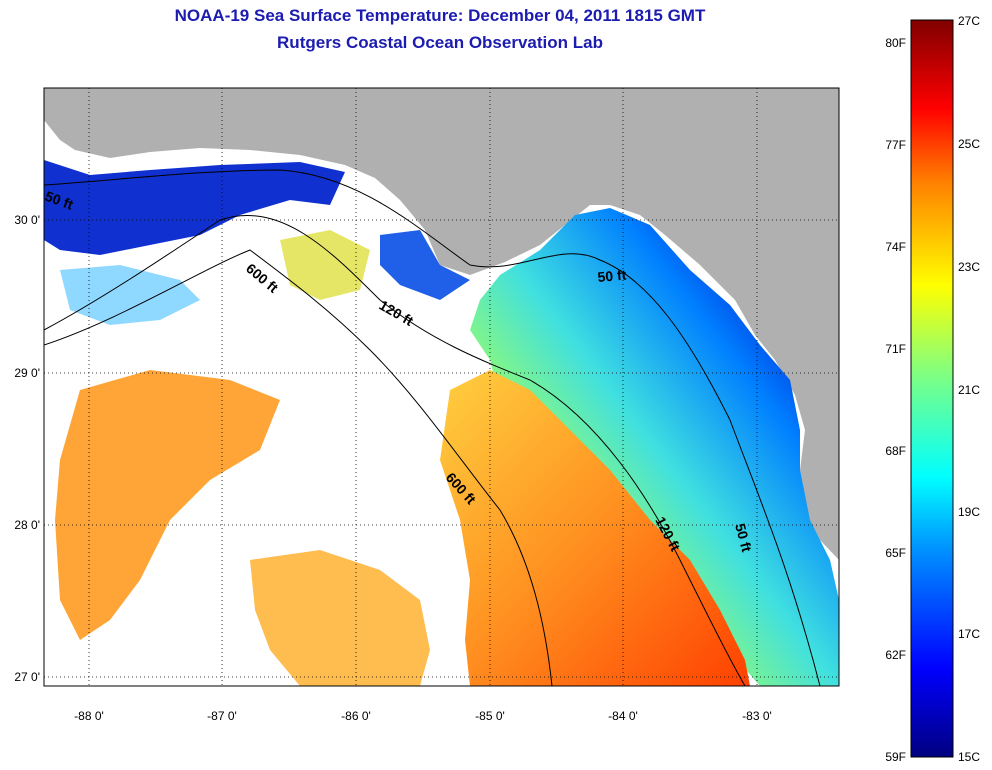  Describe the element at coordinates (440, 42) in the screenshot. I see `map-subtitle: Rutgers Coastal Ocean Observation Lab` at that location.